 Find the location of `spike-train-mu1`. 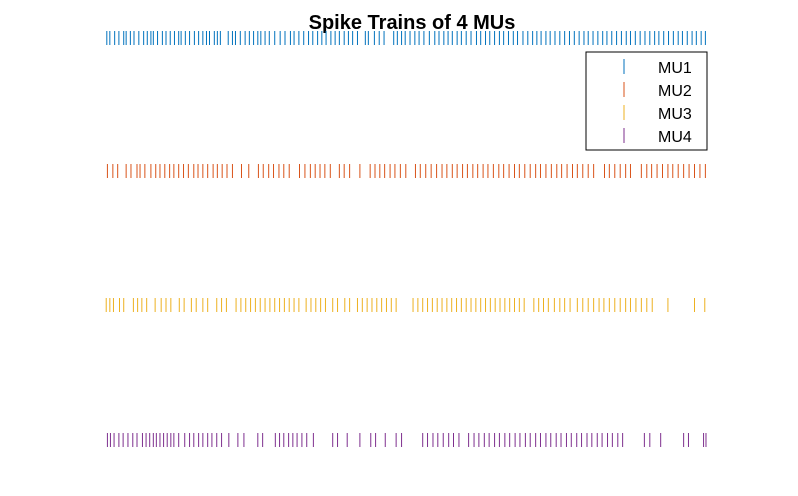

spike-train-mu1 is located at coordinates (406, 38).